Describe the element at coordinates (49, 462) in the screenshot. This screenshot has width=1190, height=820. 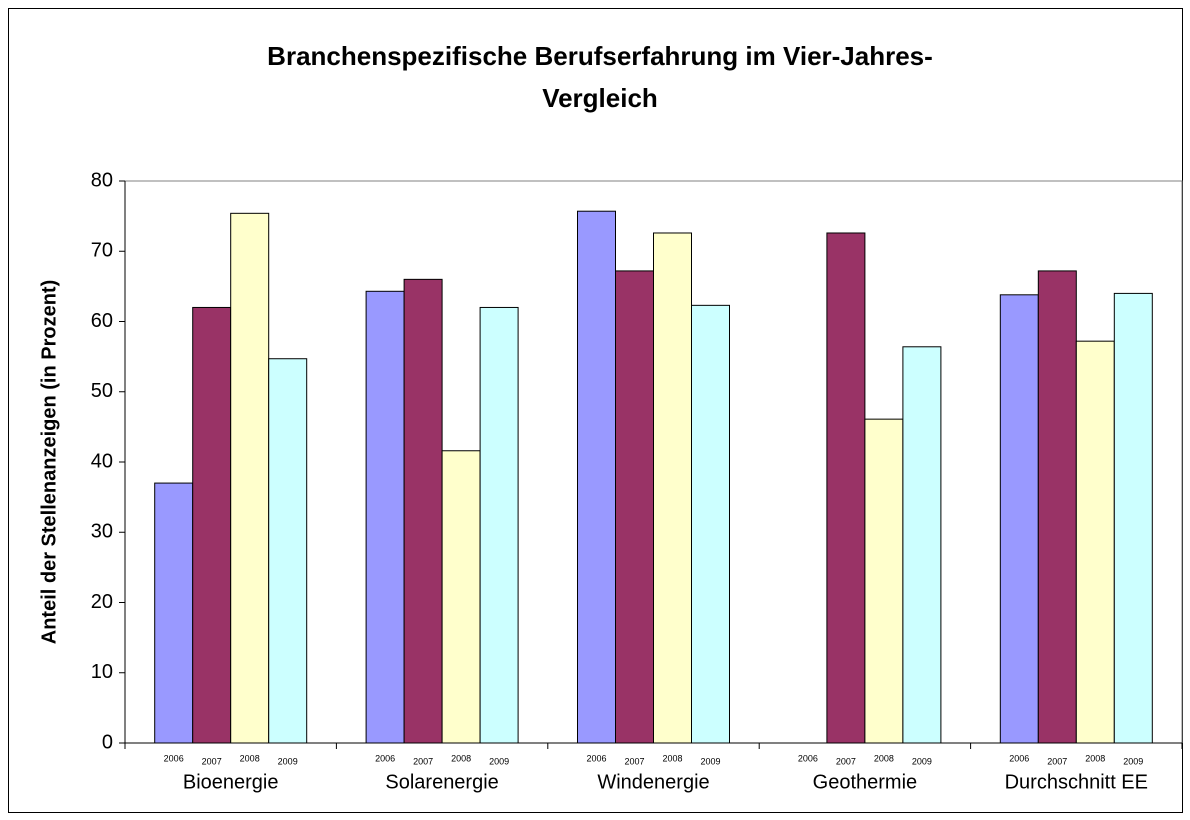
I see `y-axis-label: Anteil der Stellenanzeigen (in Prozent)` at that location.